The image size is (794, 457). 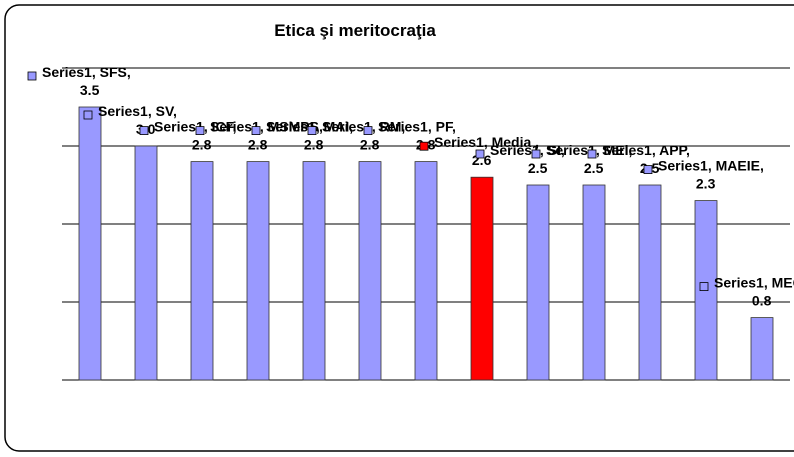 What do you see at coordinates (754, 292) in the screenshot?
I see `data-label: Series1, MECC, 0.8` at bounding box center [754, 292].